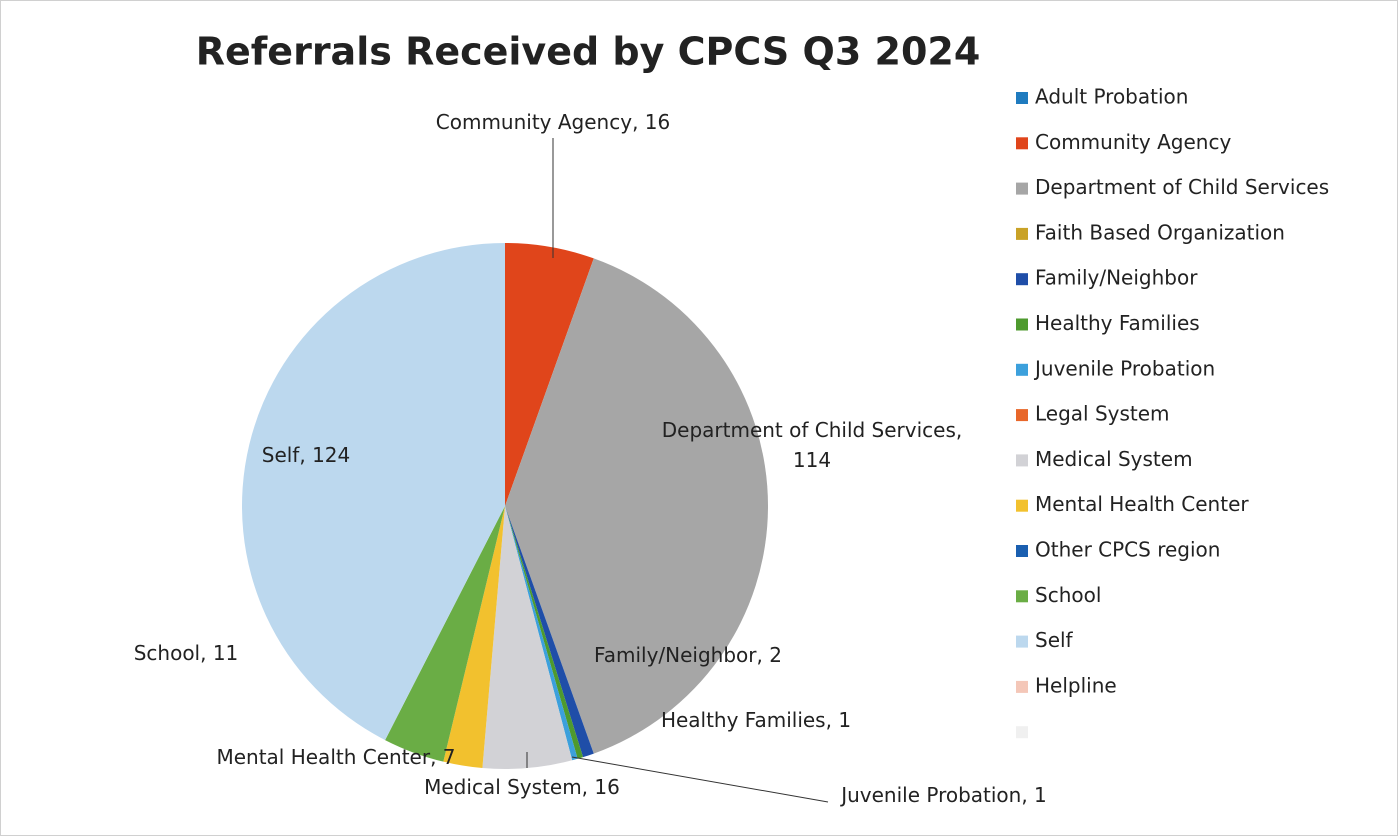 The width and height of the screenshot is (1398, 836). I want to click on chart-title: Referrals Received by CPCS Q3 2024, so click(588, 52).